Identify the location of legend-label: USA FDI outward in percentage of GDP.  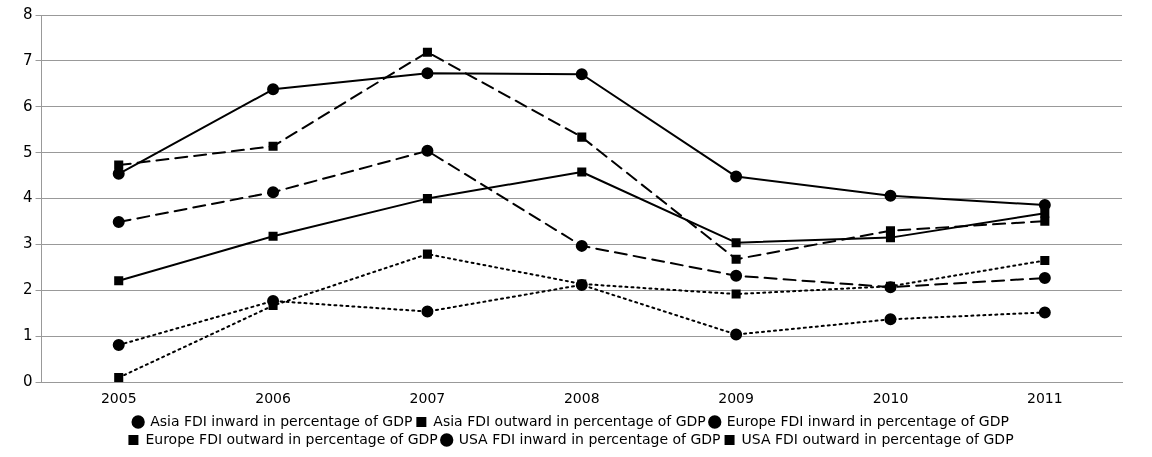
(877, 438).